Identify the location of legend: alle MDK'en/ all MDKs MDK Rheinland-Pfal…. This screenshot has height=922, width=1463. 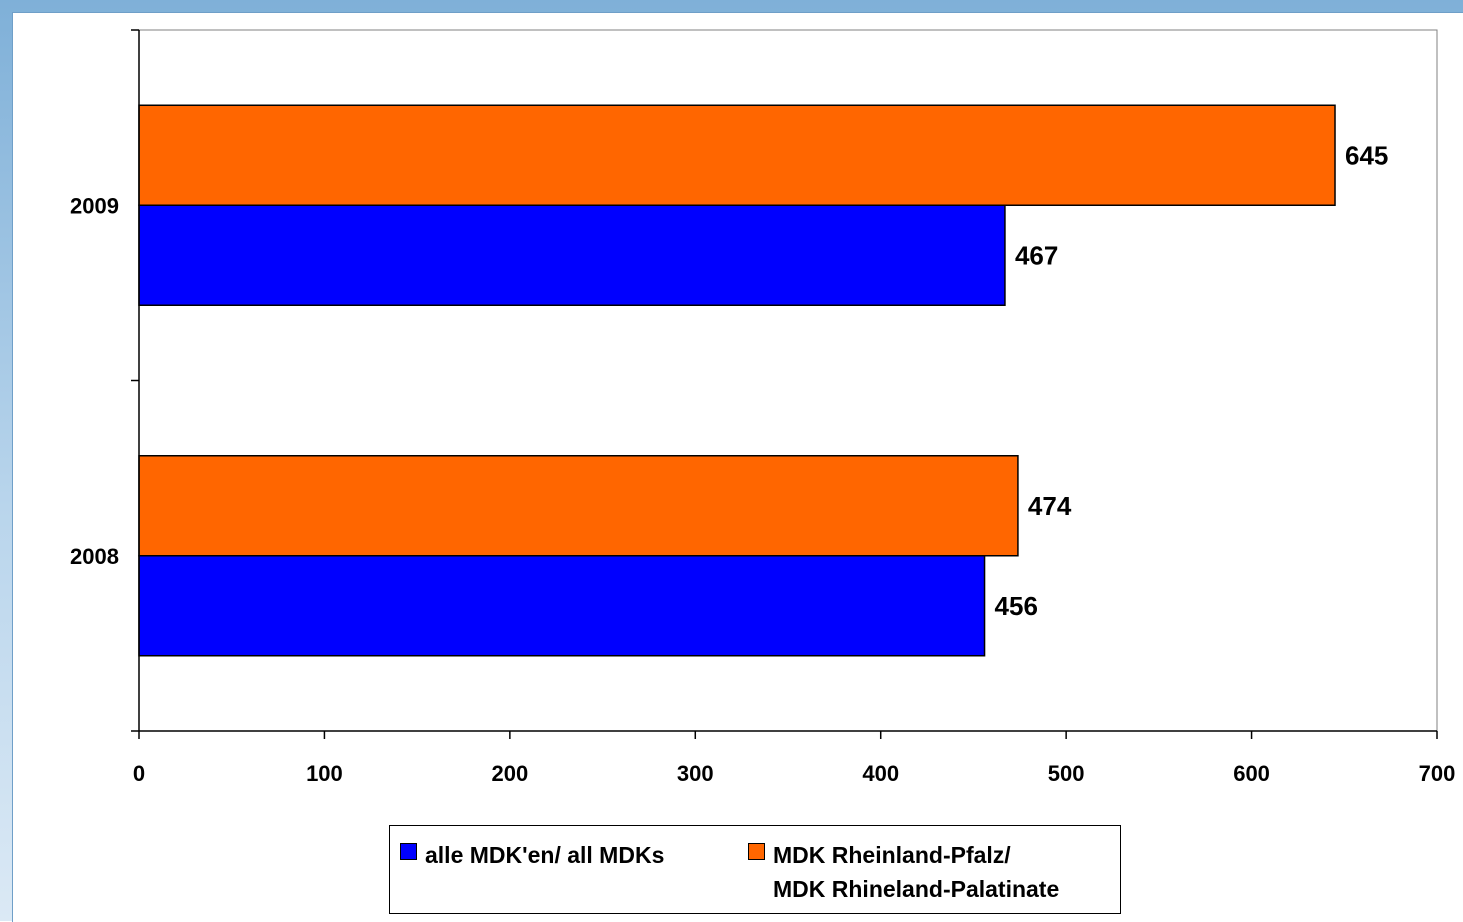
(755, 869).